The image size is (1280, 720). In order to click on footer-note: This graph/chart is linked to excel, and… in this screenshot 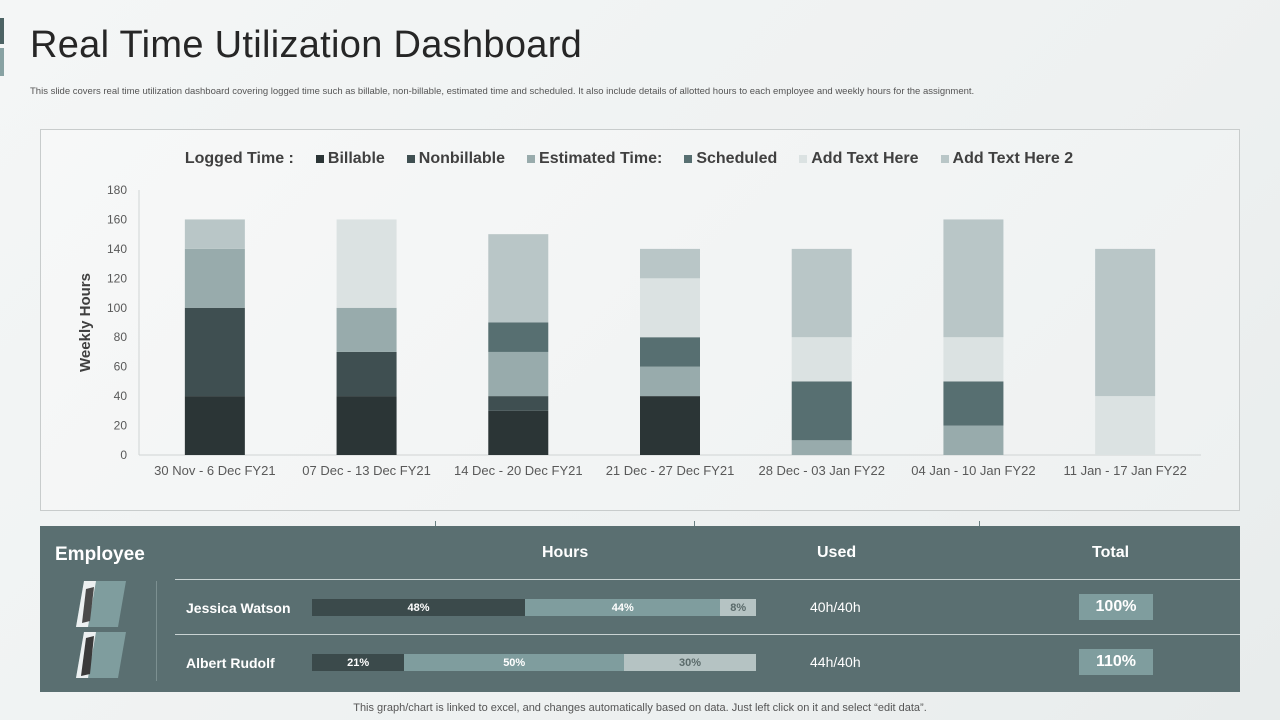, I will do `click(640, 708)`.